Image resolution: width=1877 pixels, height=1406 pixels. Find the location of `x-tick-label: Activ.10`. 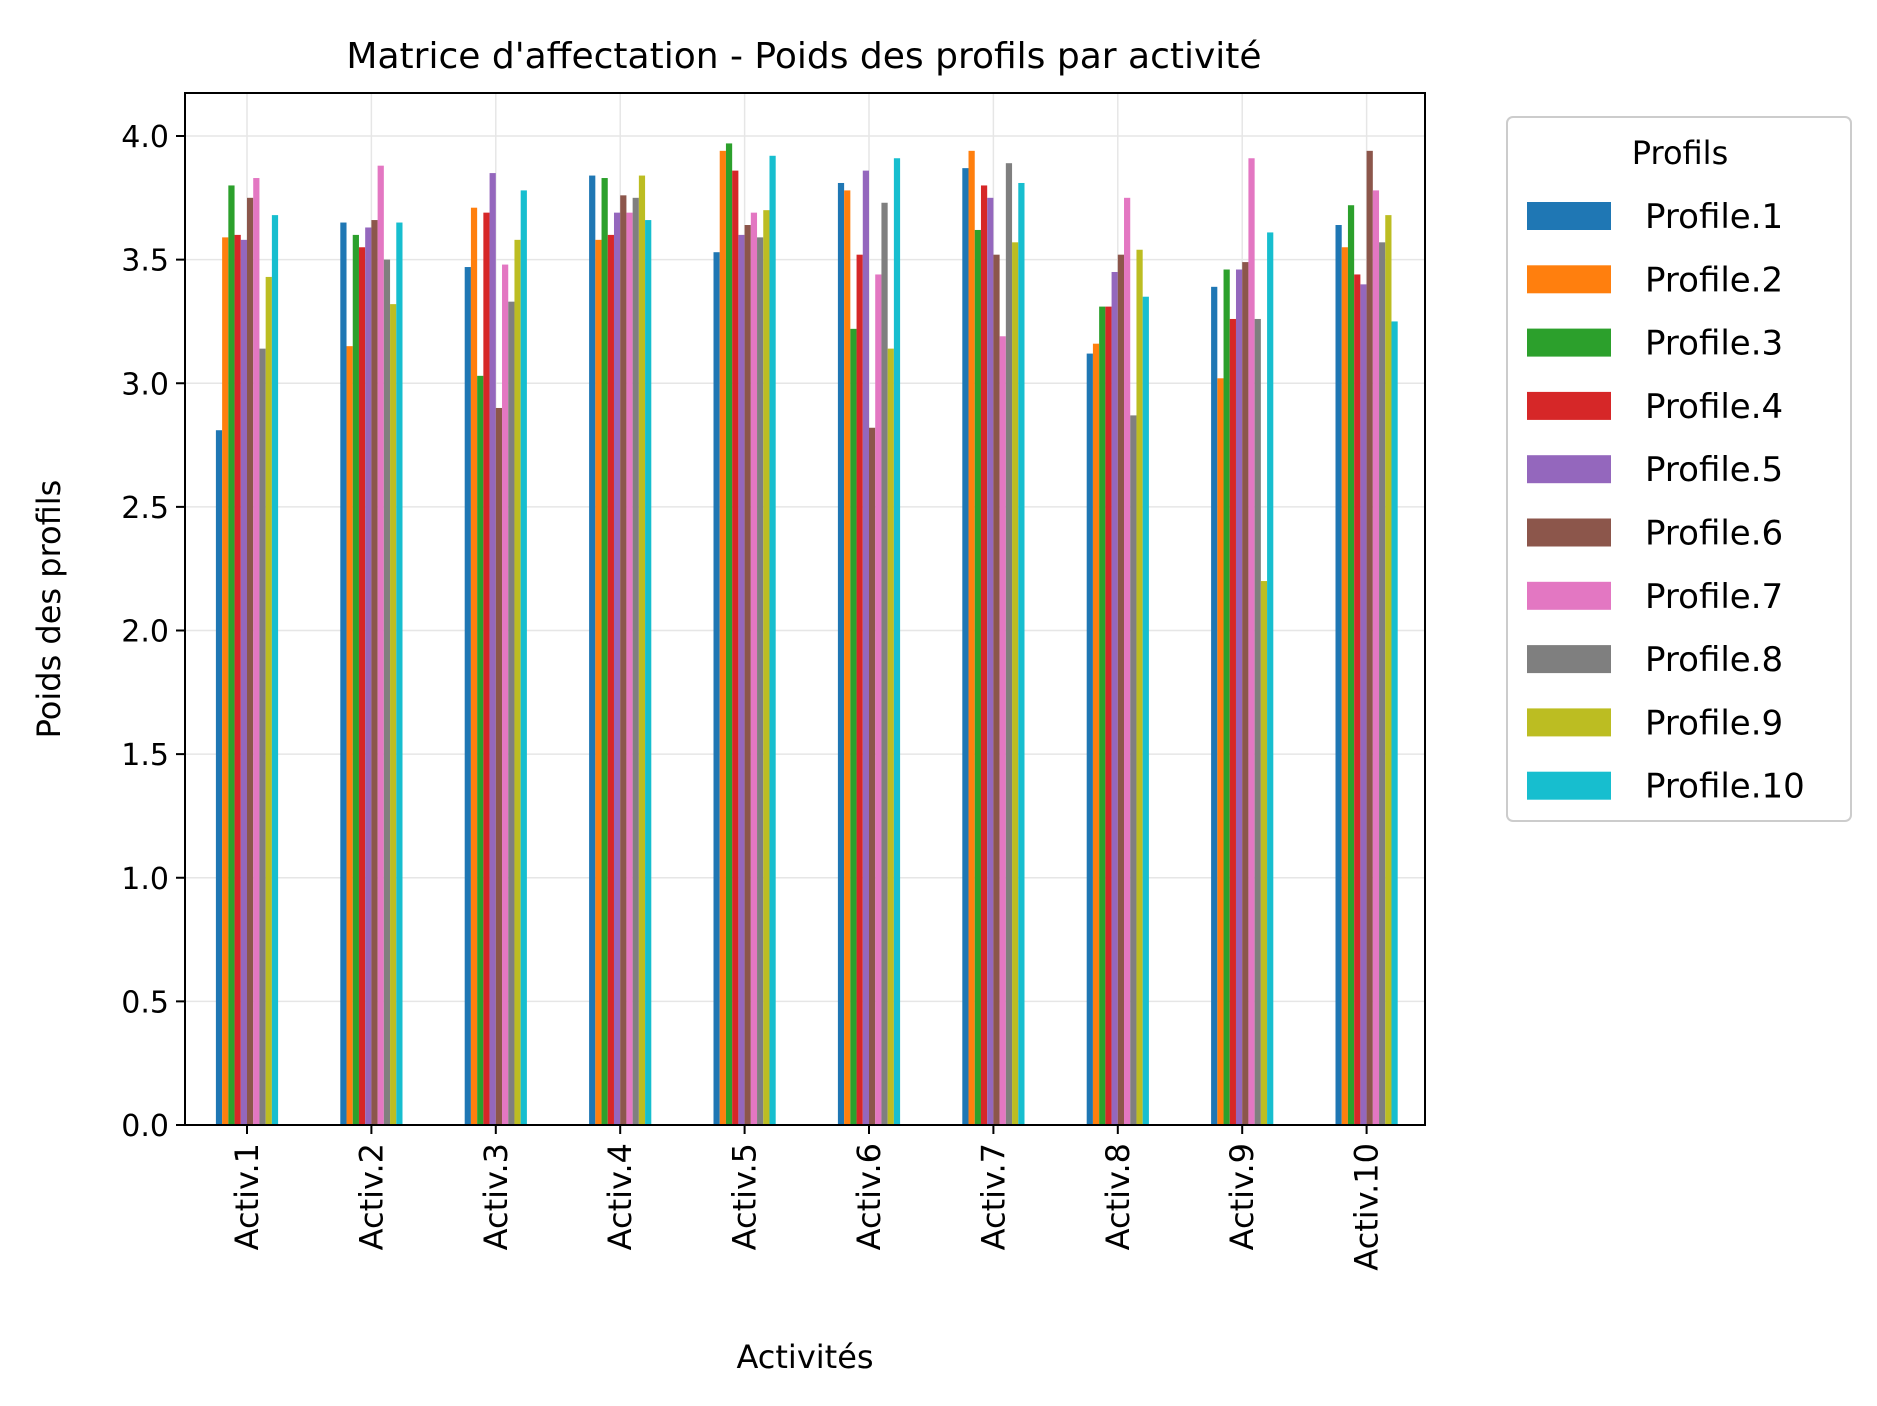

x-tick-label: Activ.10 is located at coordinates (1367, 1207).